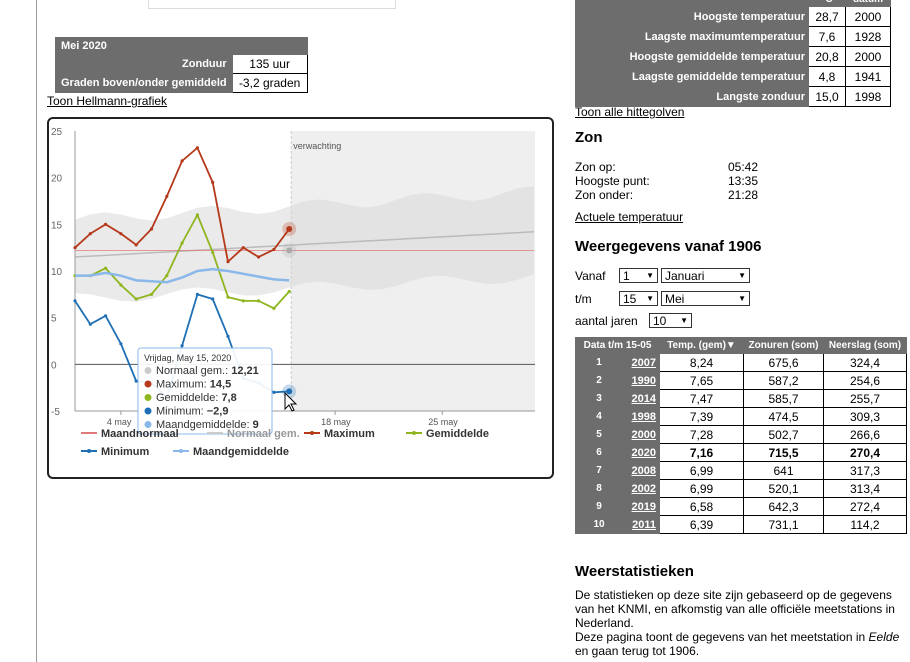 The image size is (910, 662). I want to click on table-row: 7 2008 6,99 641 317,3, so click(741, 470).